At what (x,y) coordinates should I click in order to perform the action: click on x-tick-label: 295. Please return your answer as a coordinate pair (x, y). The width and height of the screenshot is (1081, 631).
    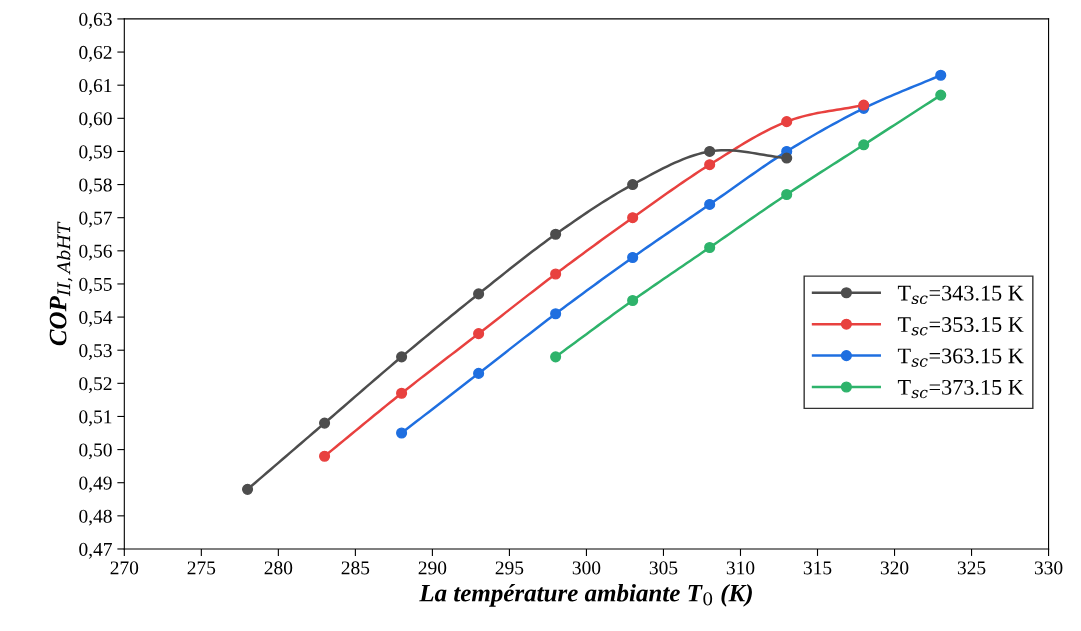
    Looking at the image, I should click on (509, 568).